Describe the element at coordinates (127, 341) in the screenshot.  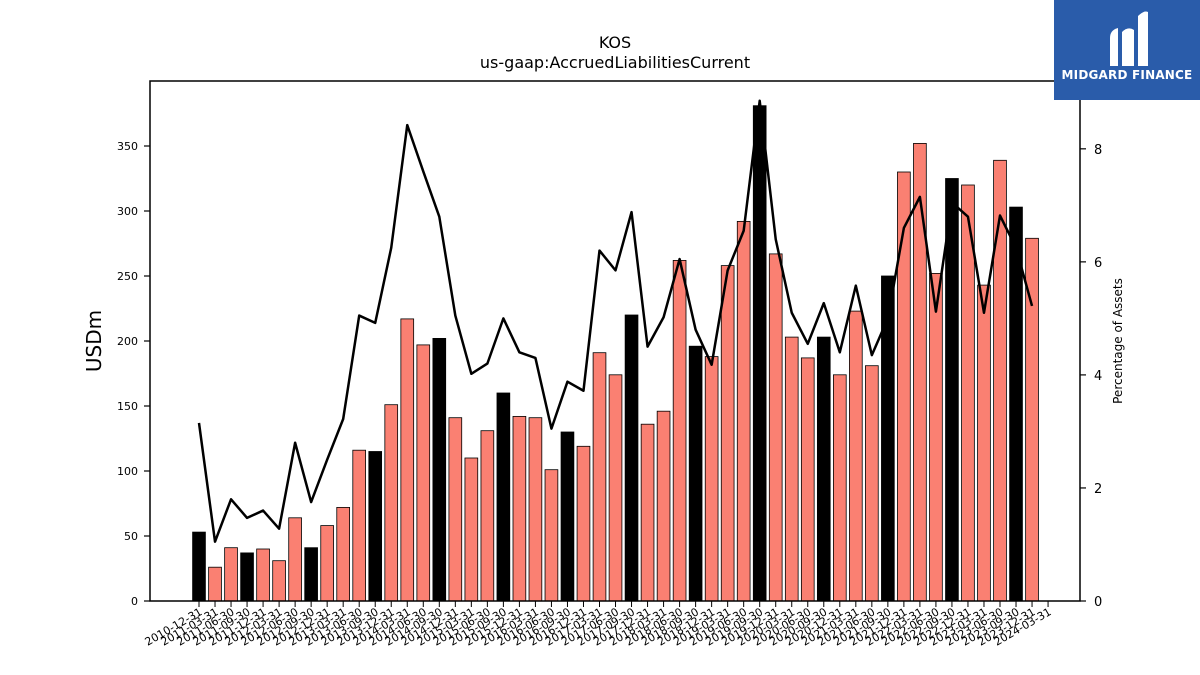
I see `y-tick-label: 200` at that location.